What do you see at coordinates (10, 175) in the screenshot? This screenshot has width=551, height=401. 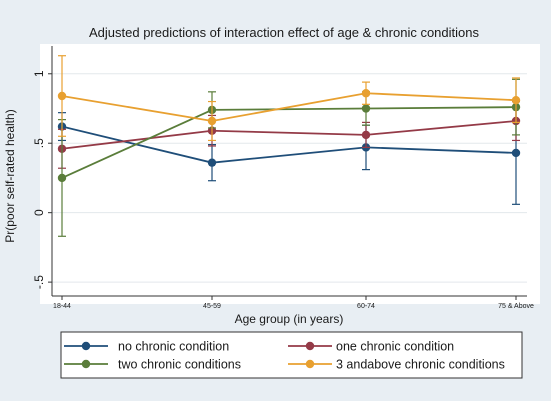 I see `y-axis-label: Pr(poor self-rated health)` at bounding box center [10, 175].